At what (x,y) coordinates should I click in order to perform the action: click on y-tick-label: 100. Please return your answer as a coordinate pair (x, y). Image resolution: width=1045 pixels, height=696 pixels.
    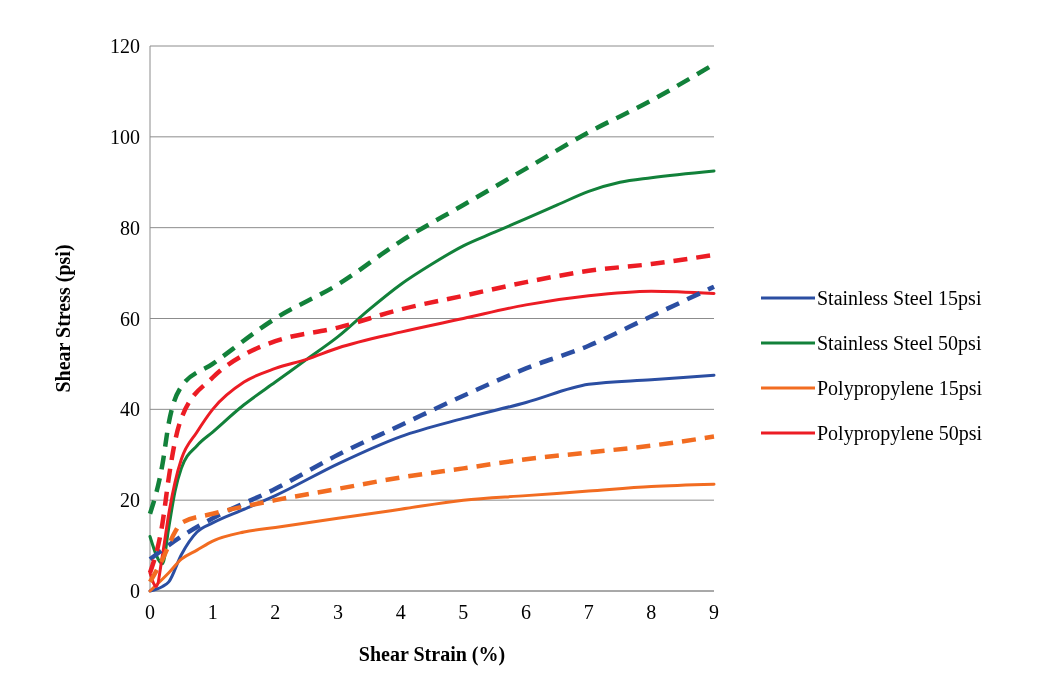
    Looking at the image, I should click on (125, 136).